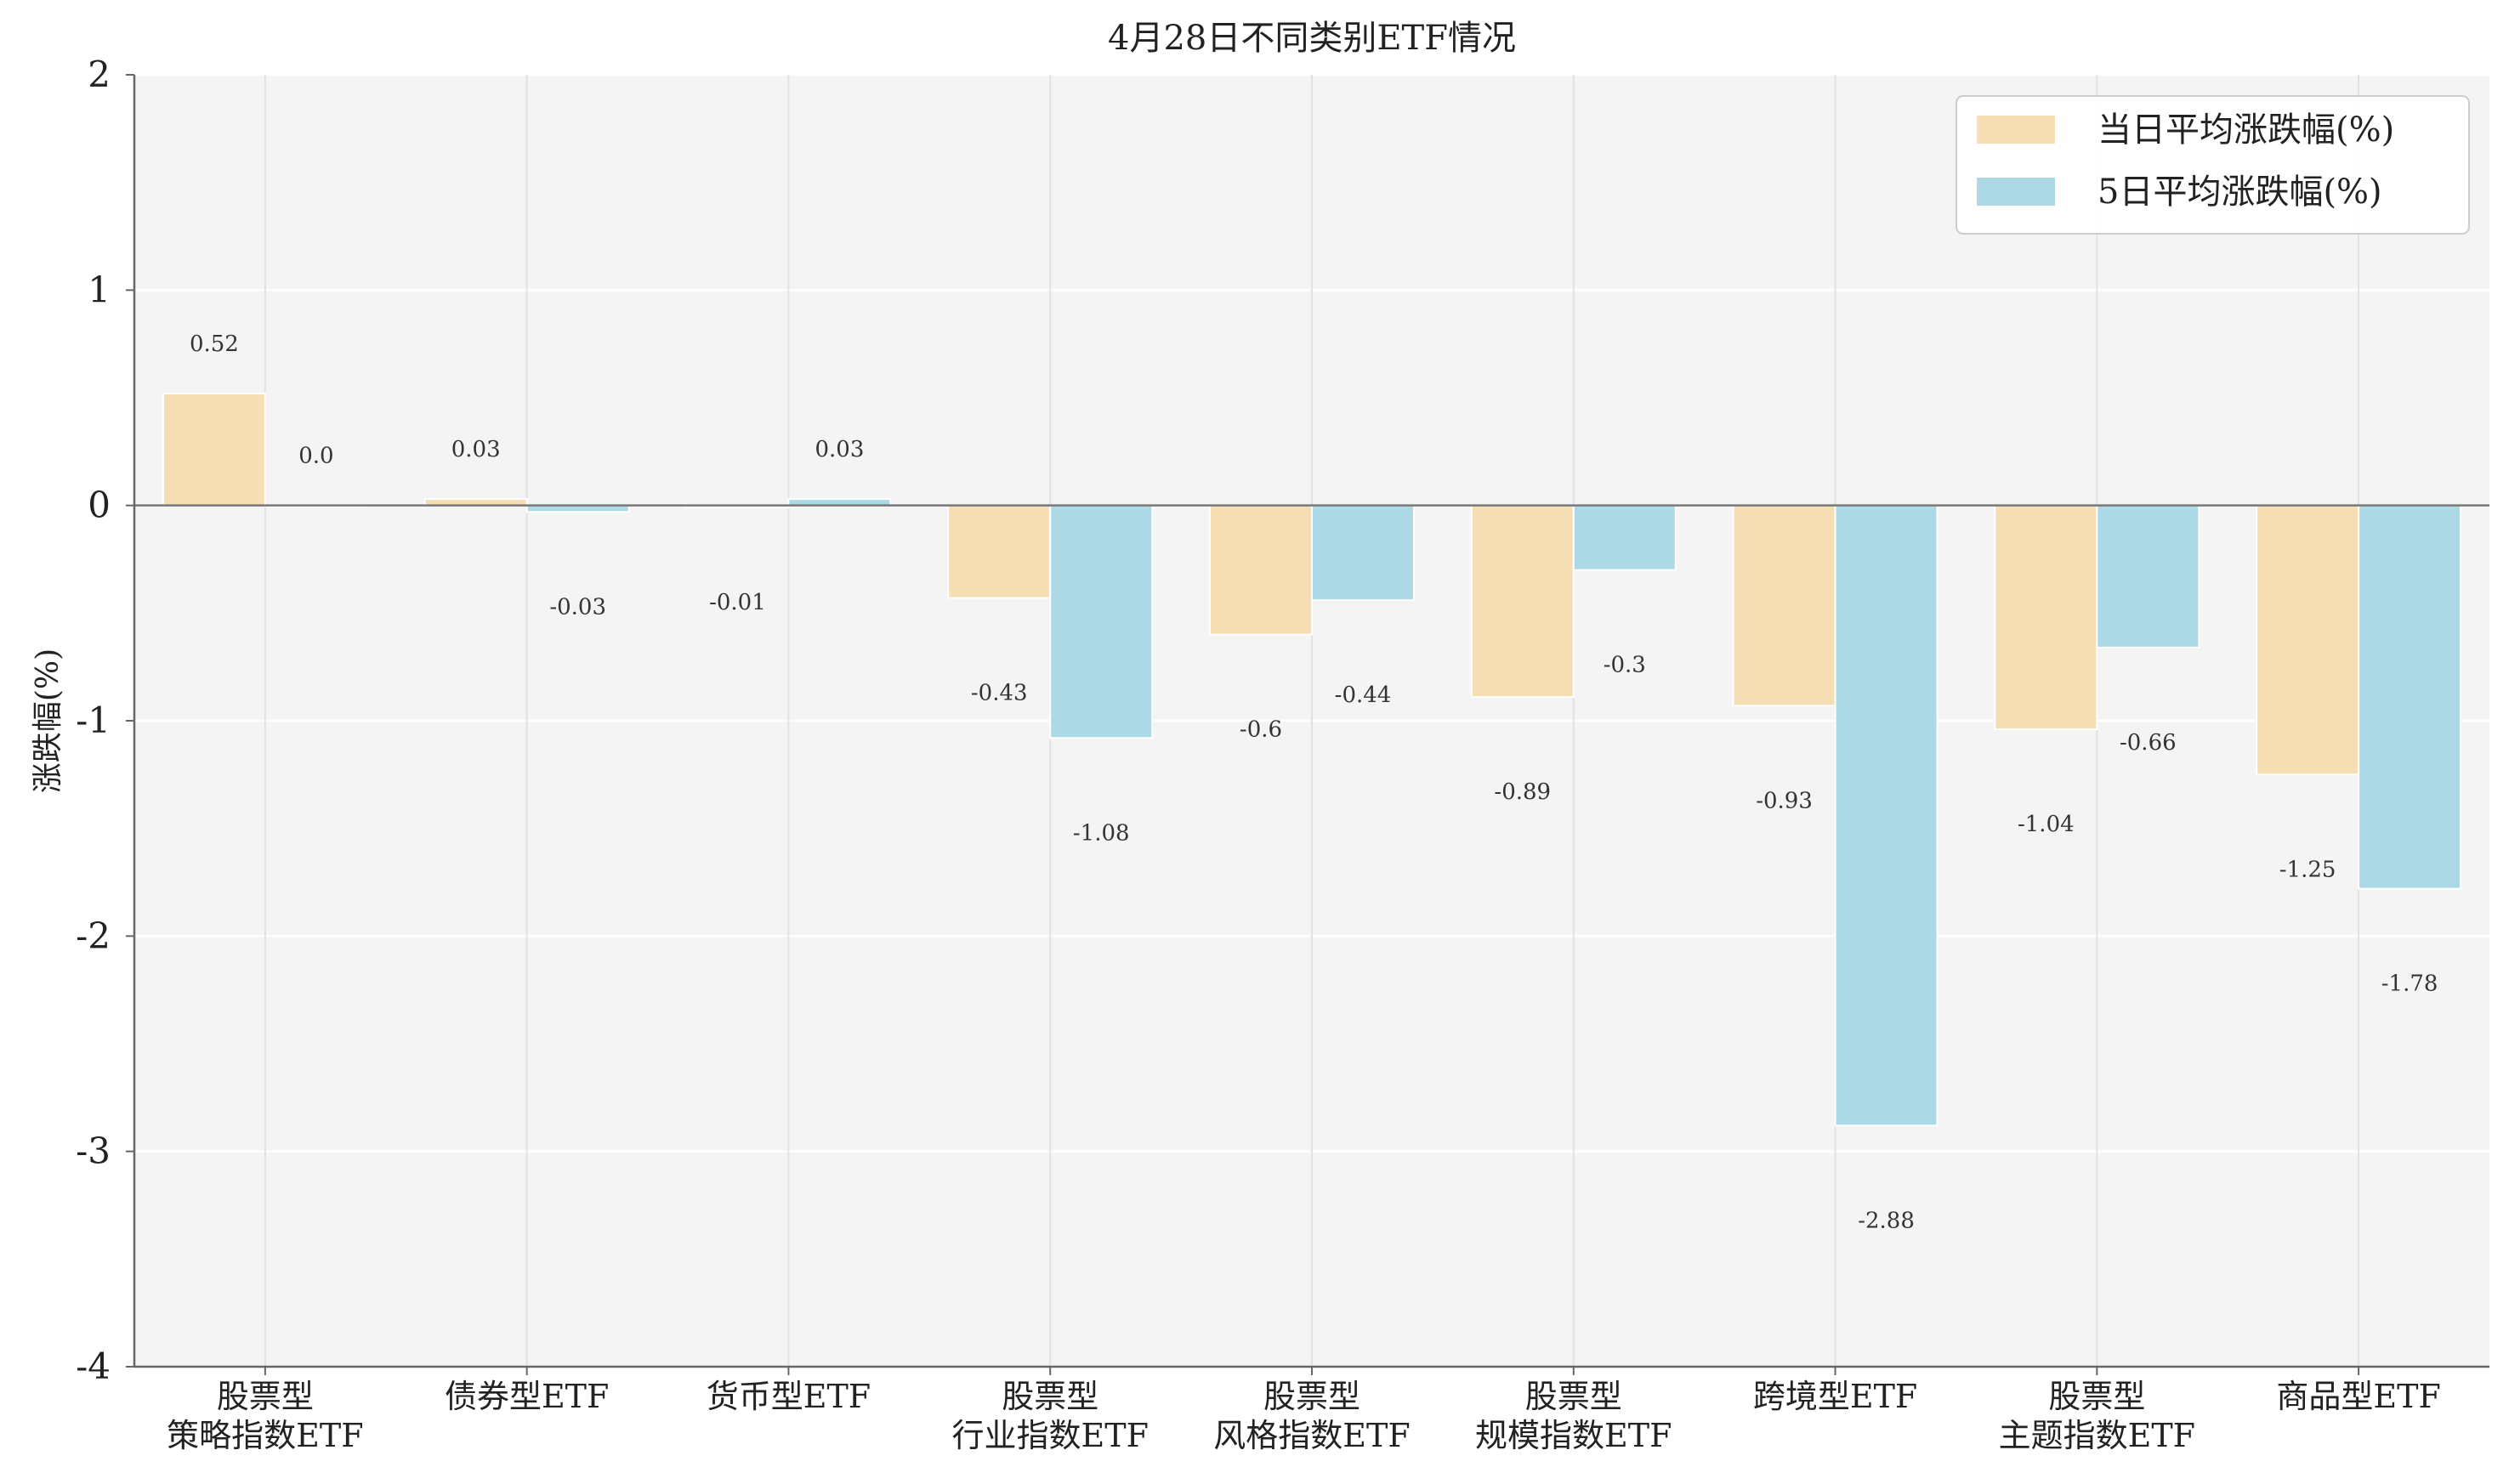 The width and height of the screenshot is (2509, 1484). I want to click on data-label-5day-1: -0.03, so click(577, 607).